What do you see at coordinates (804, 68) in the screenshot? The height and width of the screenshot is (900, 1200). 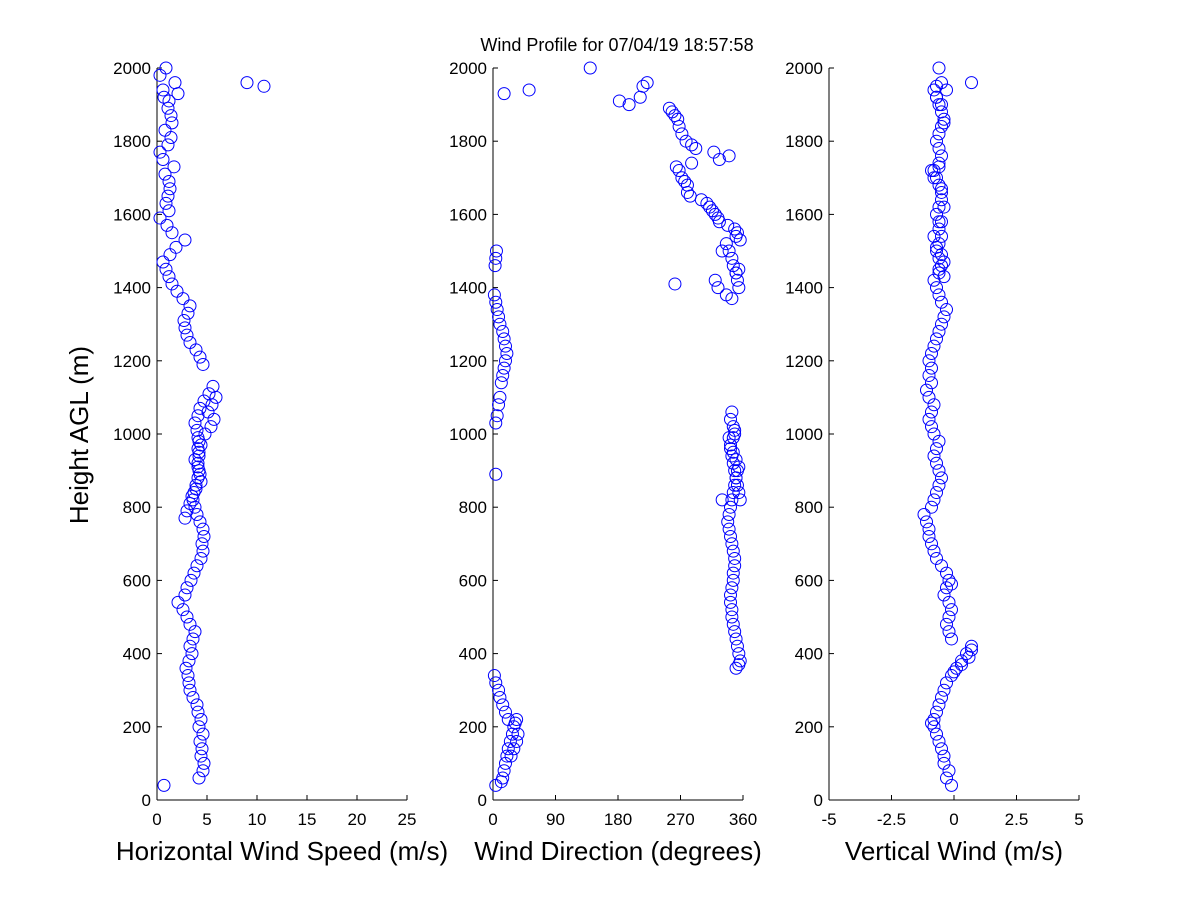 I see `vertical-y-tick-label: 2000` at bounding box center [804, 68].